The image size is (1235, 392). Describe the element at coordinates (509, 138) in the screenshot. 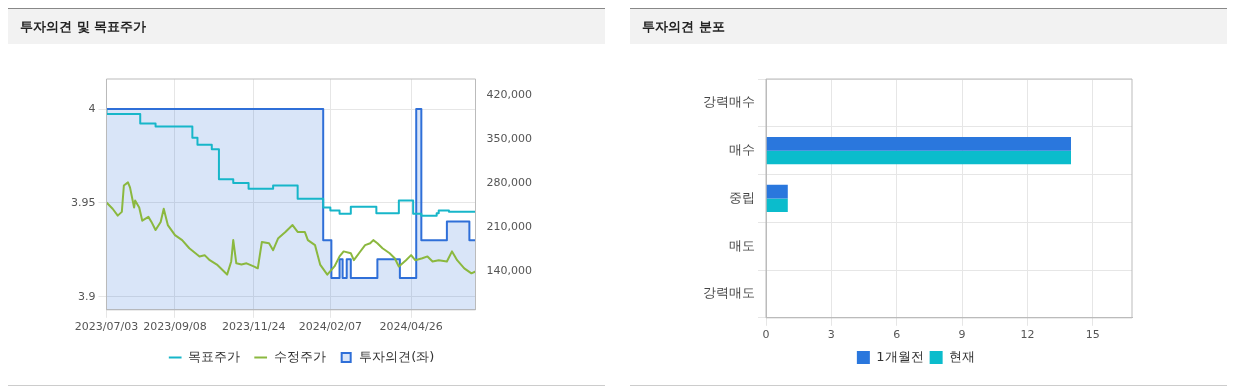

I see `y2-tick-label: 350,000` at that location.